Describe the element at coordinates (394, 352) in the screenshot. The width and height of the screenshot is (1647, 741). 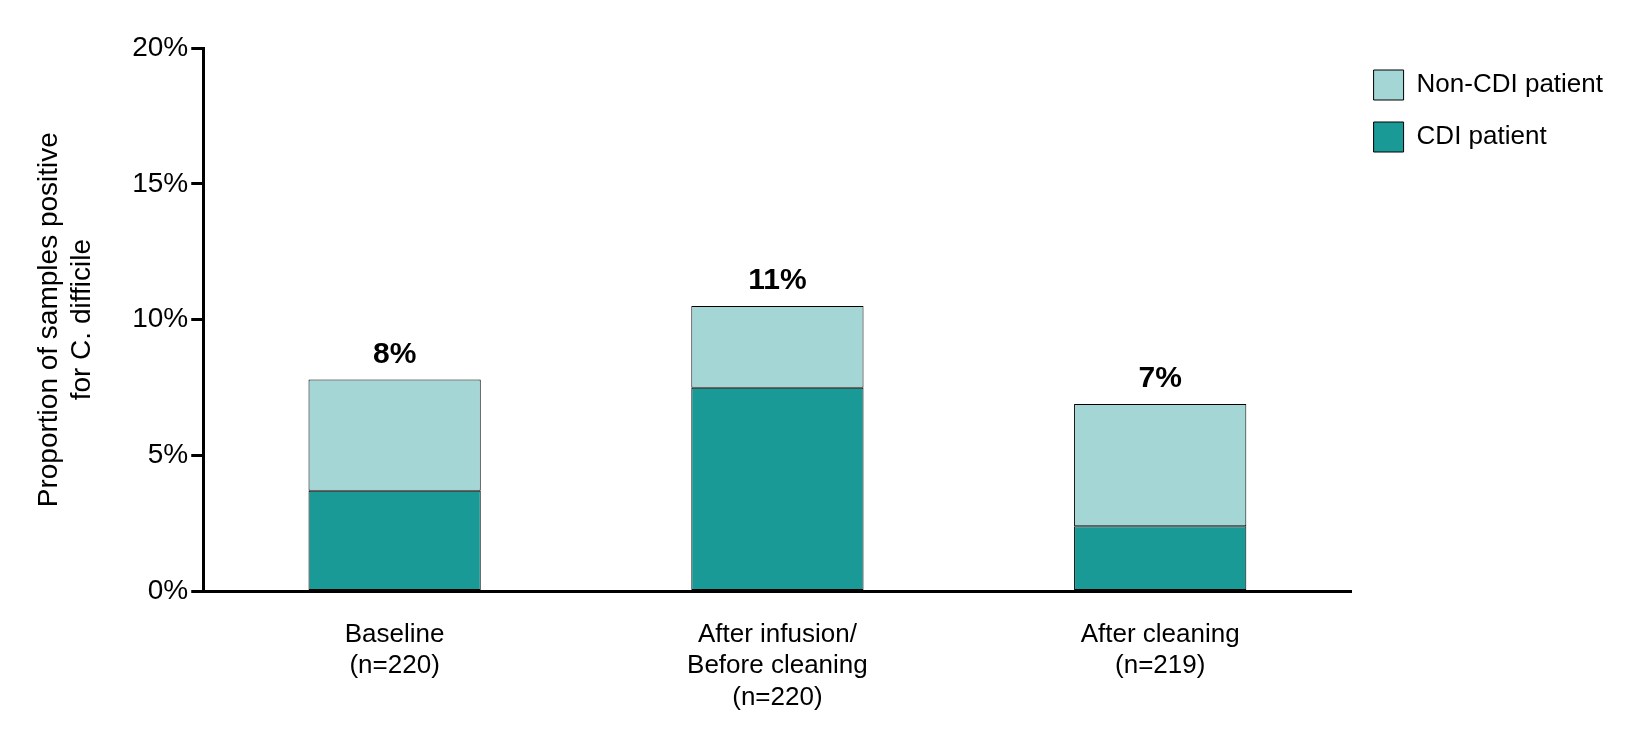
I see `total-label: 8%` at that location.